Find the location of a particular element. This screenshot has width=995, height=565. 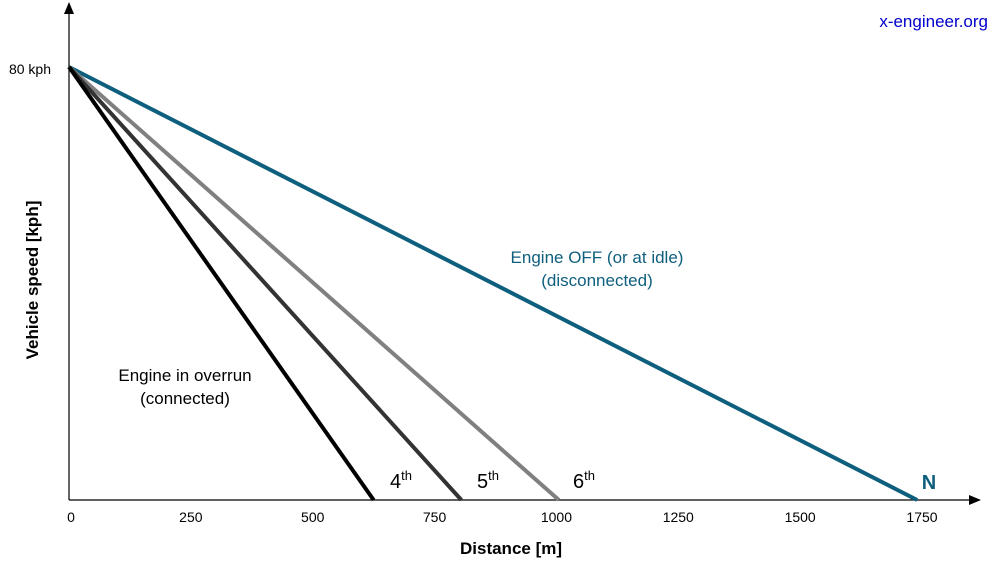

x-tick-label: 1750 is located at coordinates (921, 517).